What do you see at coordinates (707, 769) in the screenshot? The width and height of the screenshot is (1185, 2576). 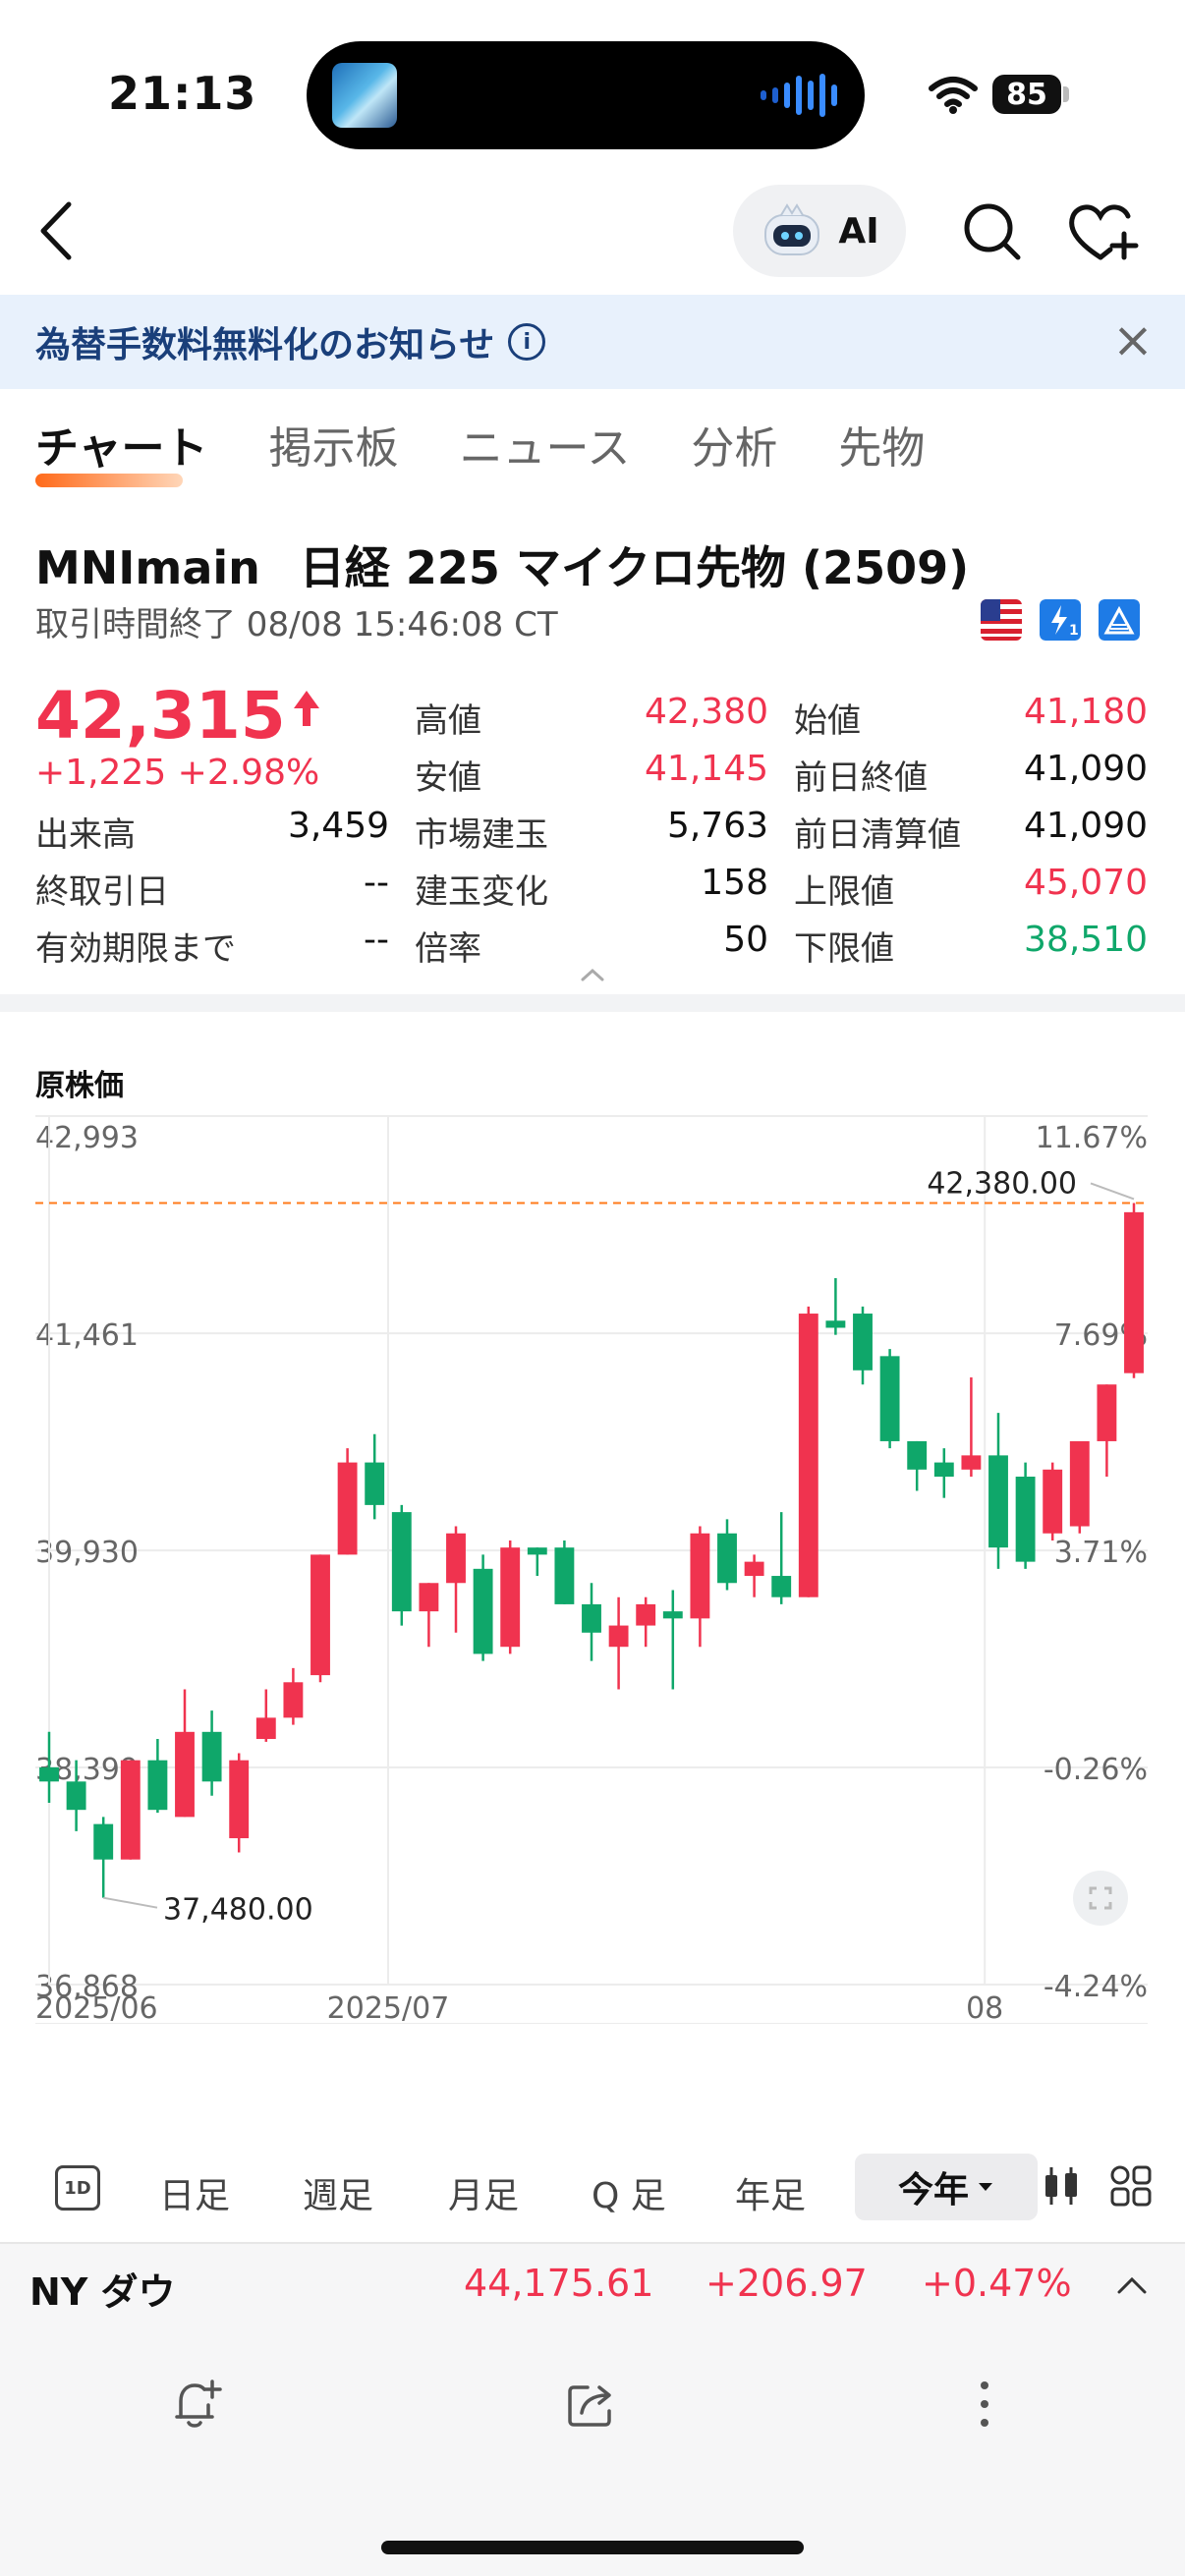 I see `stat-value-low: 41,145` at bounding box center [707, 769].